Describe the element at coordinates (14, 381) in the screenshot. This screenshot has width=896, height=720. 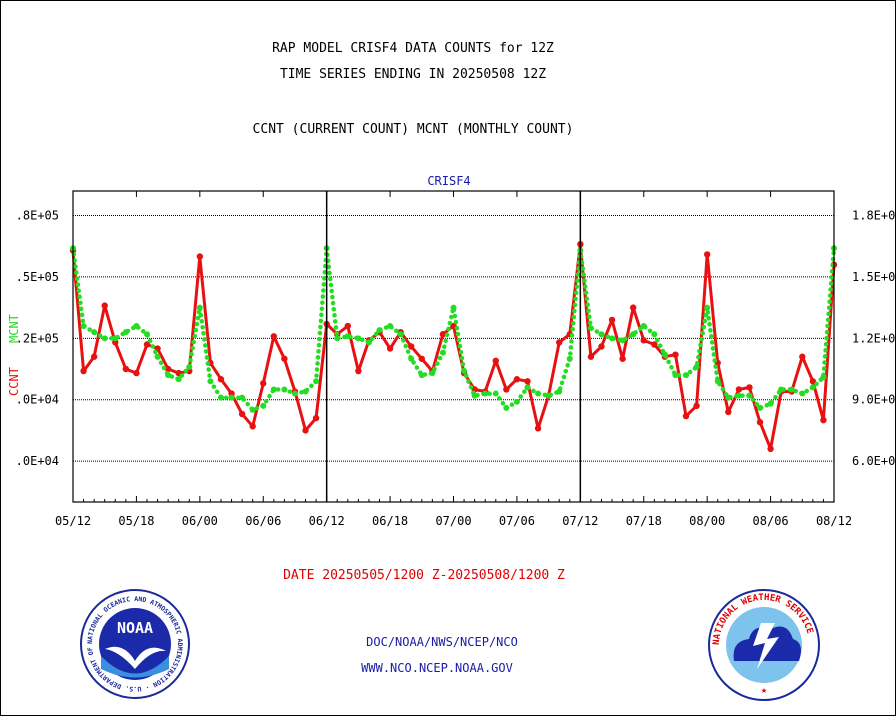
I see `ylabel-ccnt: CCNT` at that location.